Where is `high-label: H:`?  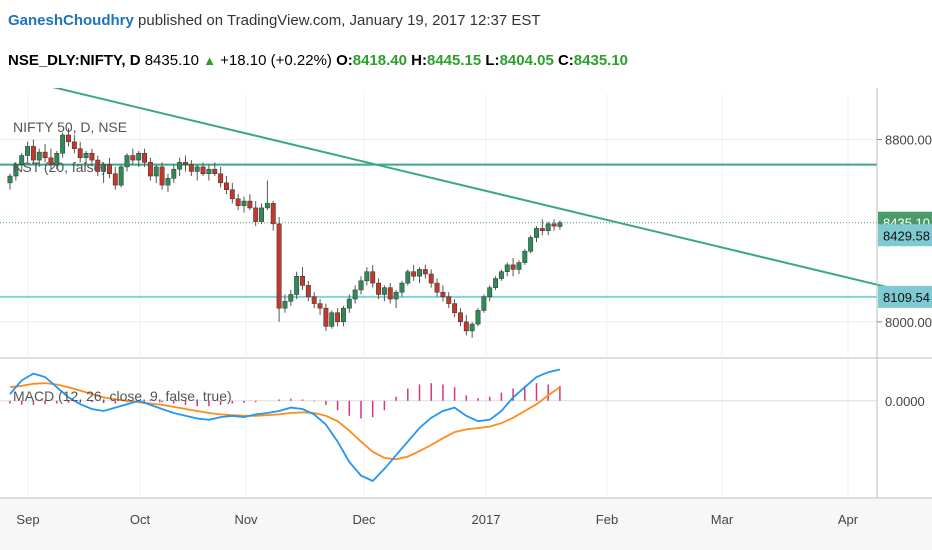 high-label: H: is located at coordinates (419, 60).